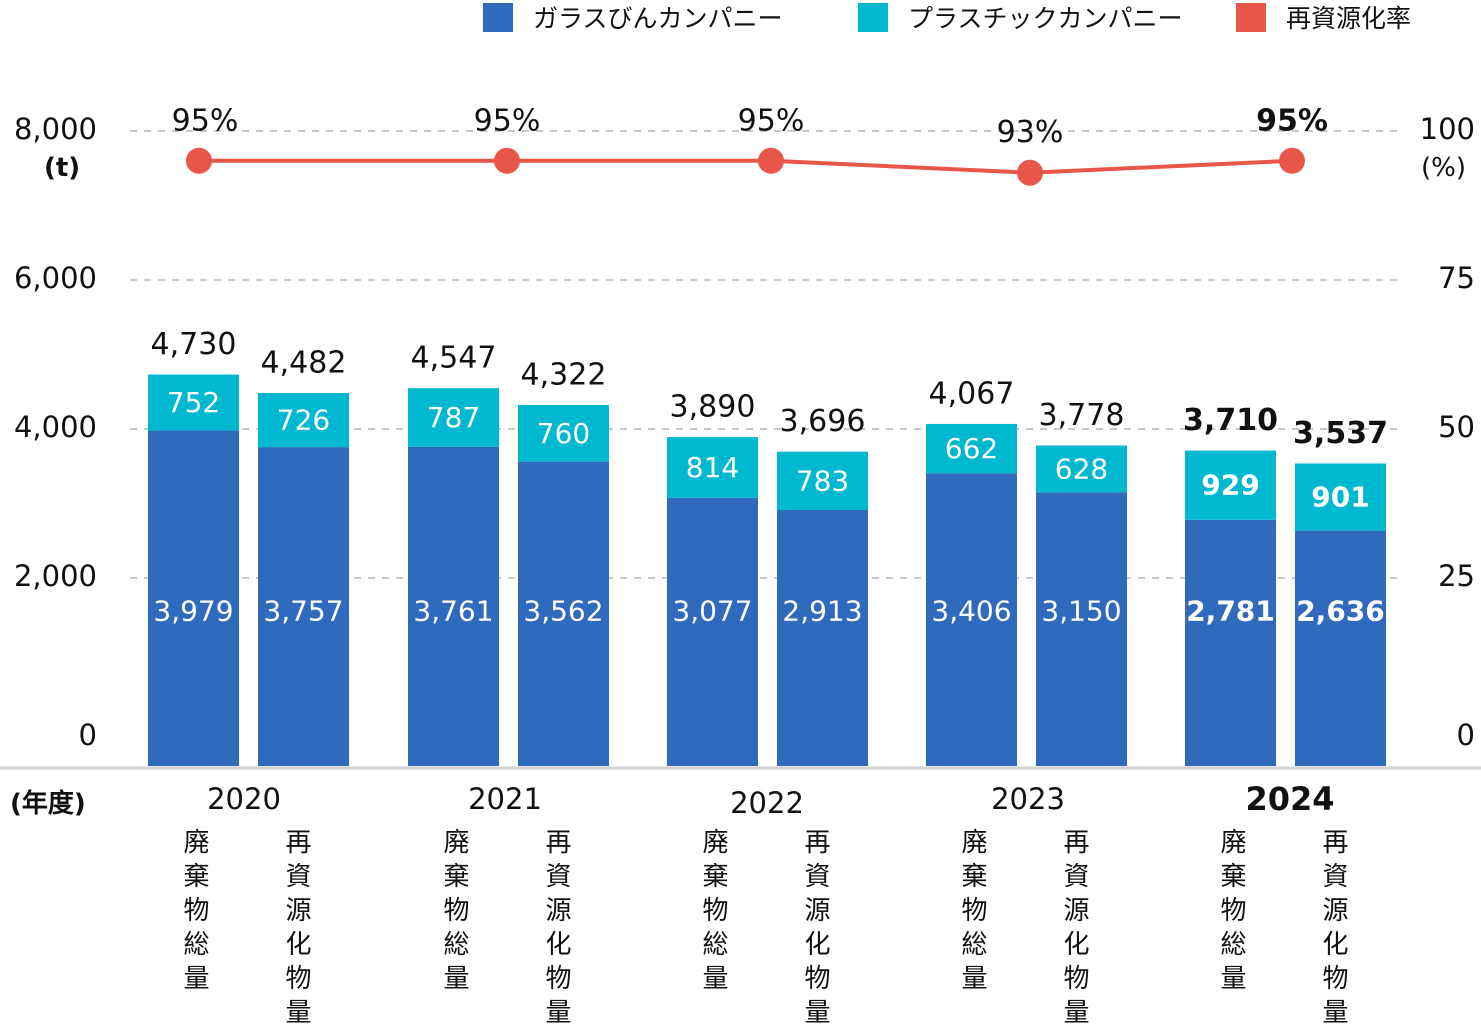 The image size is (1481, 1031). I want to click on bar-plastic-value-label: 787, so click(453, 417).